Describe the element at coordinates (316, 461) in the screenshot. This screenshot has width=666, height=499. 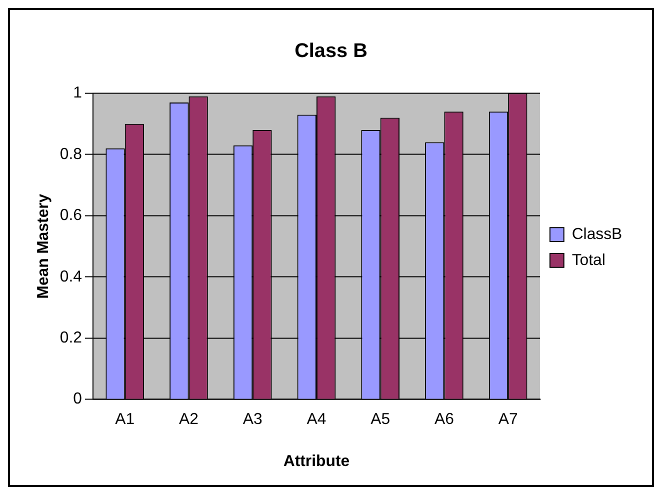
I see `x-axis-title: Attribute` at that location.